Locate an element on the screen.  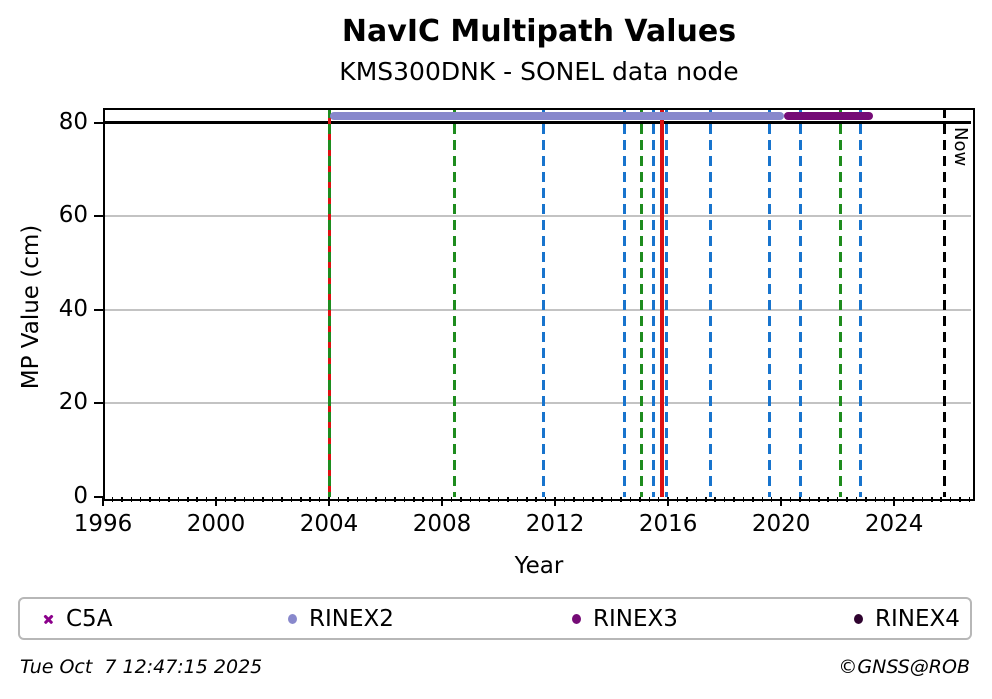
y-tick-label: 40 is located at coordinates (73, 308).